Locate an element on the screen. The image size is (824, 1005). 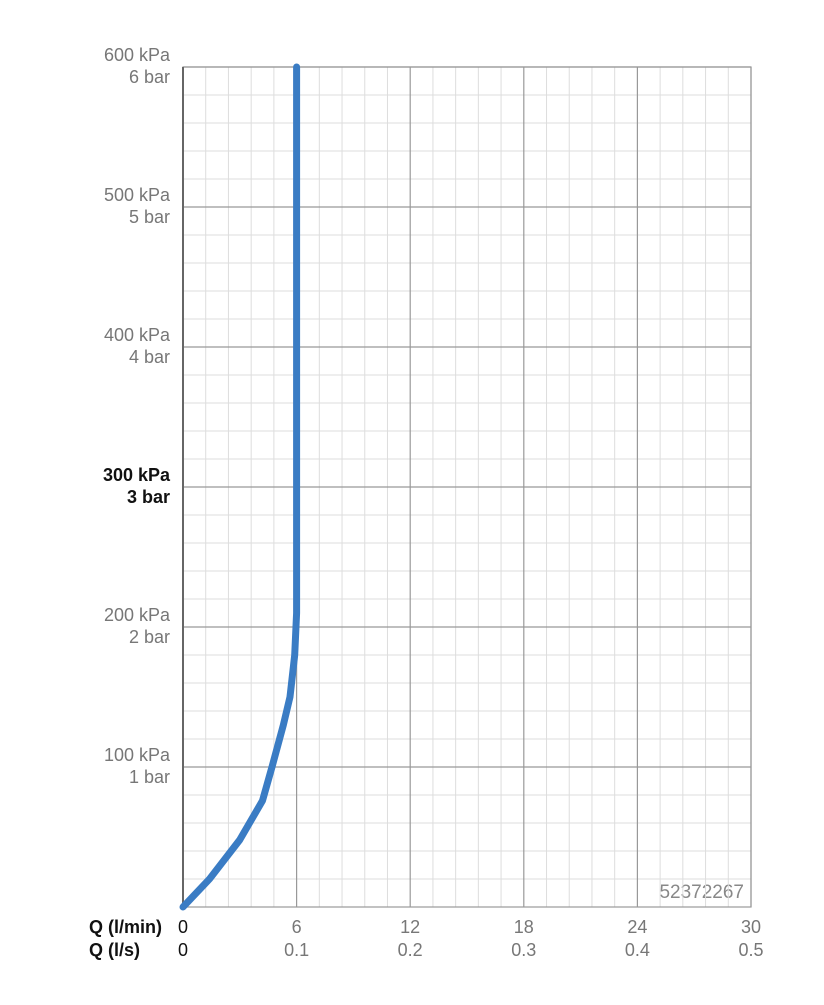
x2-tick-label: 0.4 is located at coordinates (637, 950).